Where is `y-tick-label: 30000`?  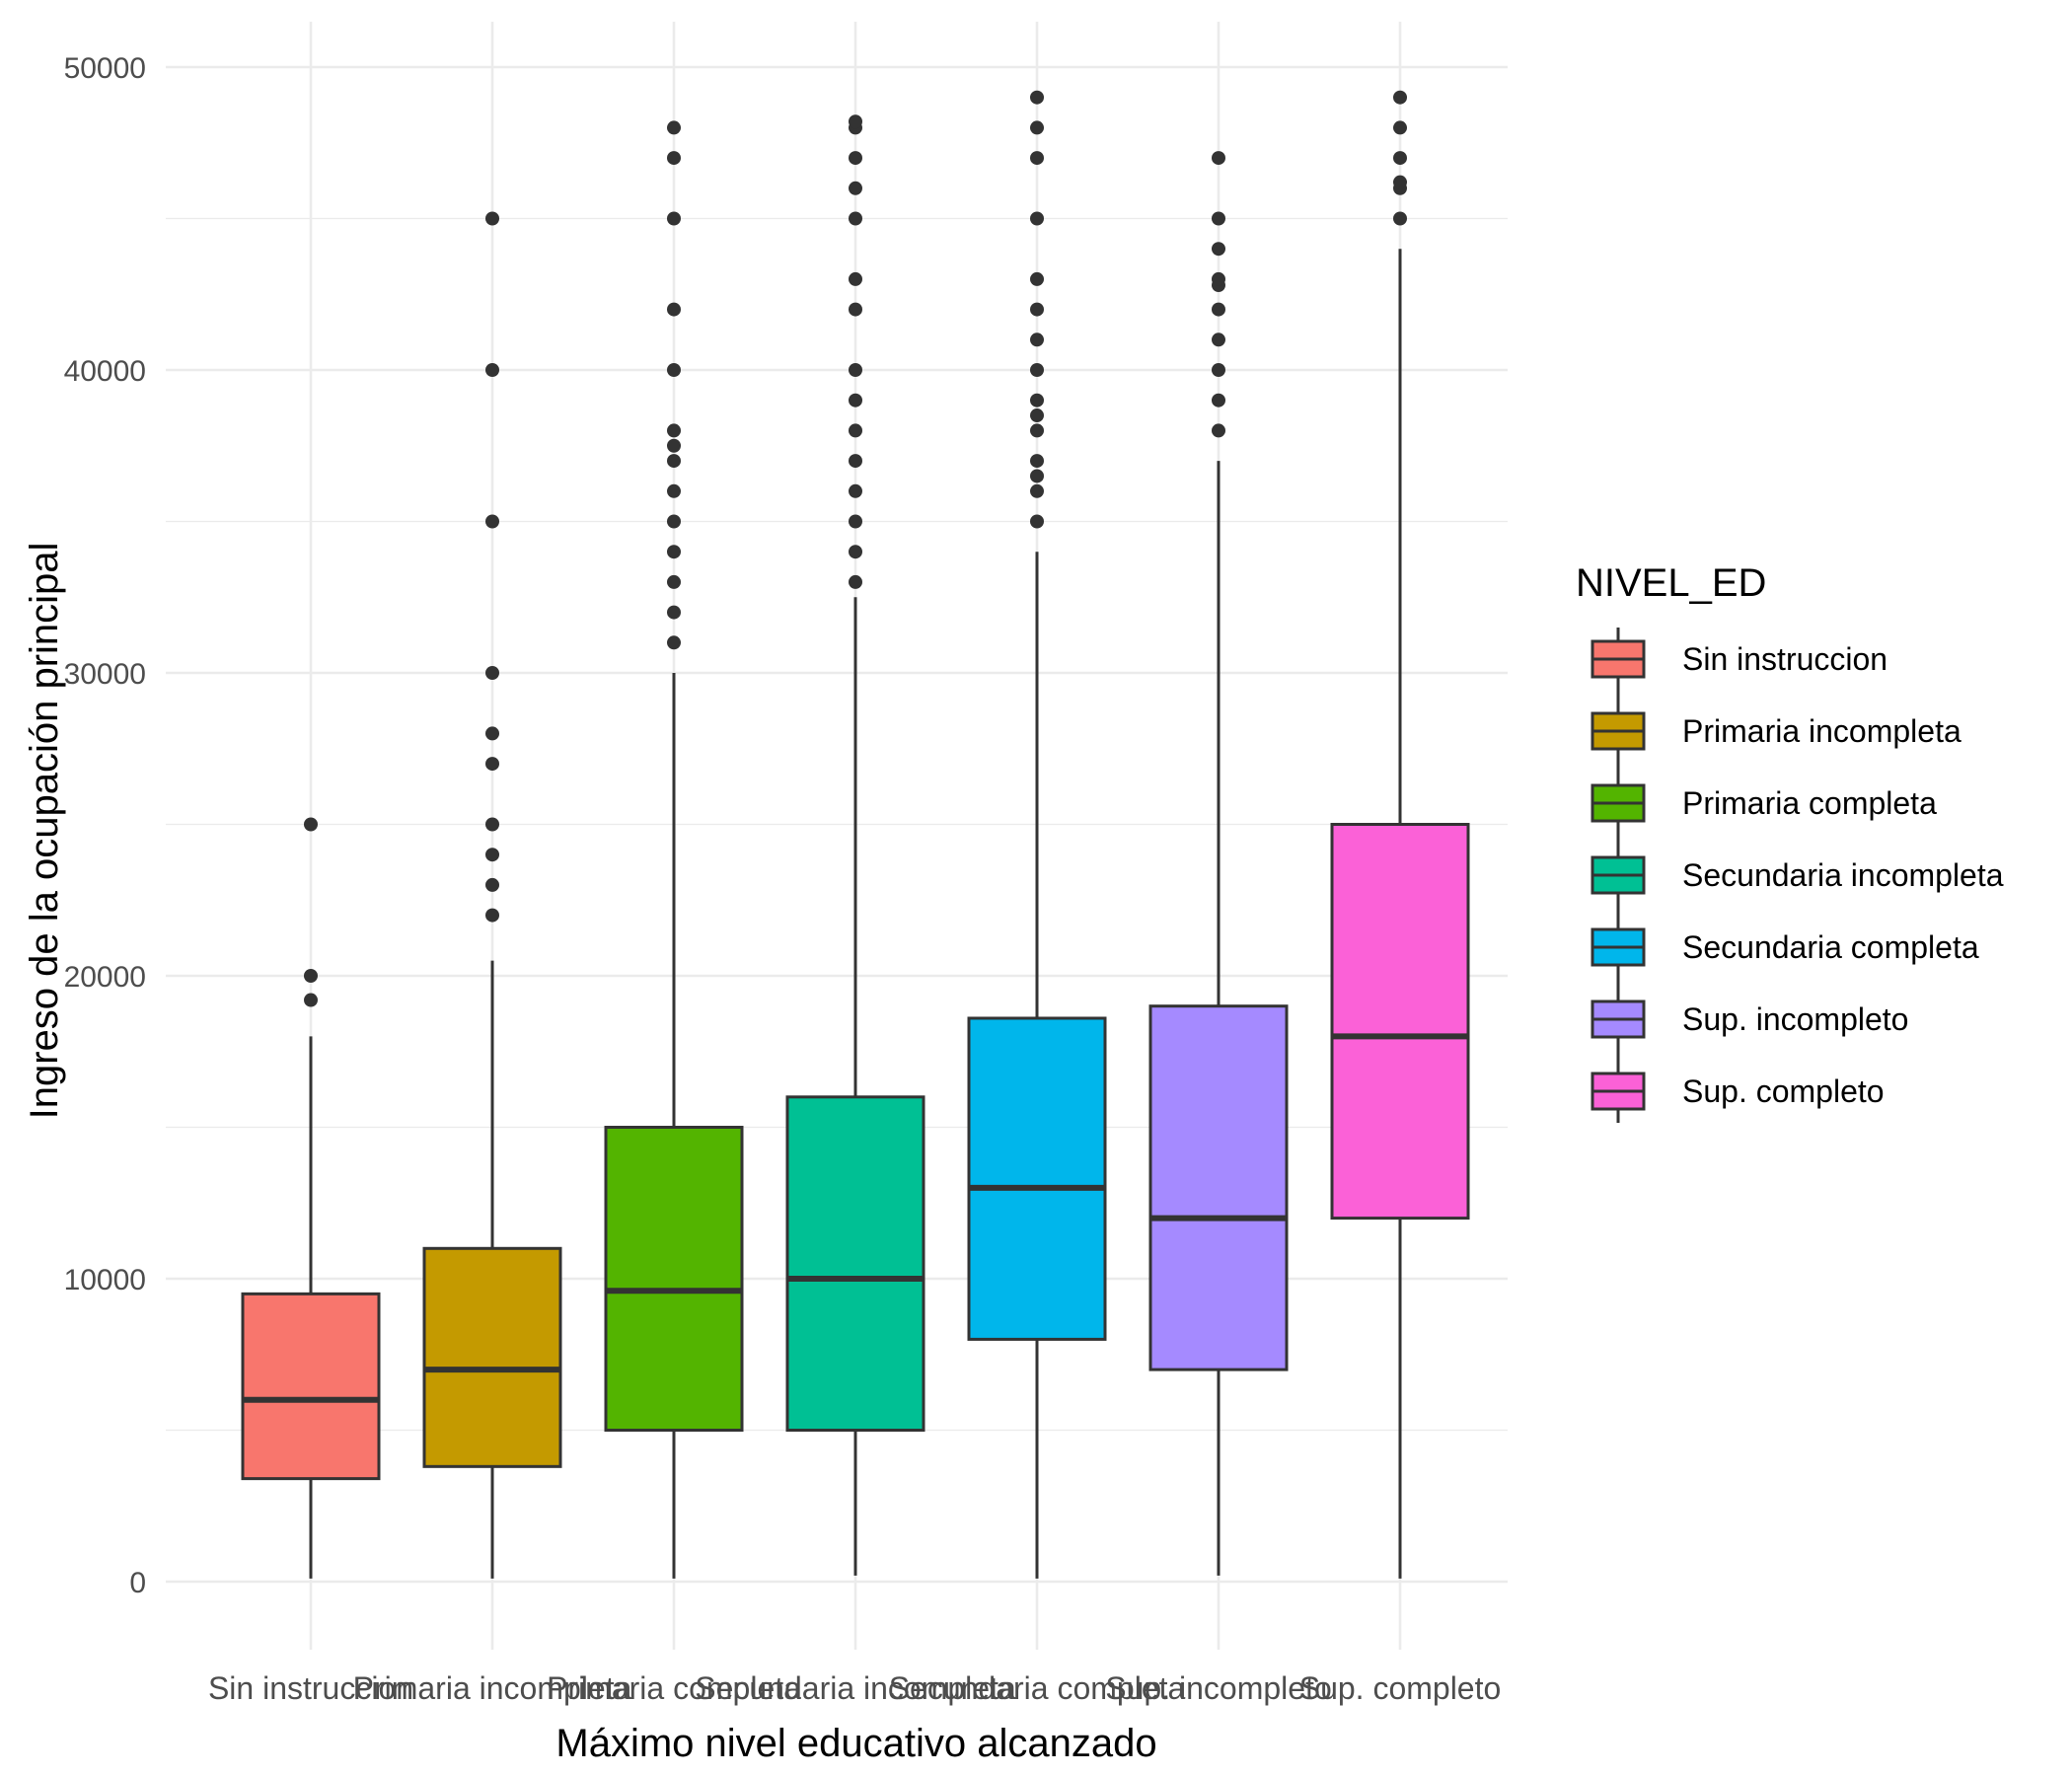 y-tick-label: 30000 is located at coordinates (105, 674).